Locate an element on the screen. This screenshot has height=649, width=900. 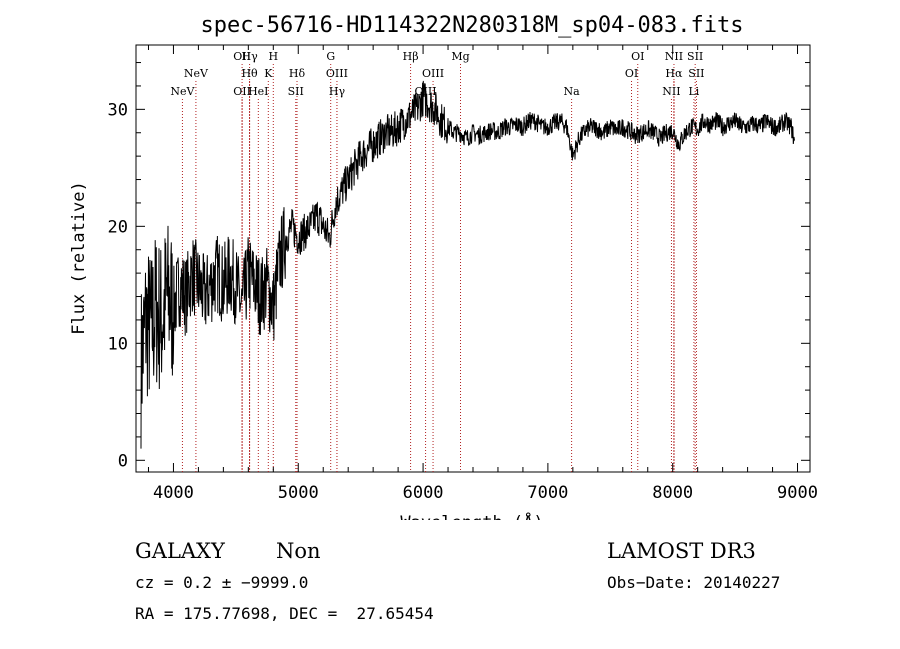
observation-date: Obs−Date: 20140227 is located at coordinates (694, 582).